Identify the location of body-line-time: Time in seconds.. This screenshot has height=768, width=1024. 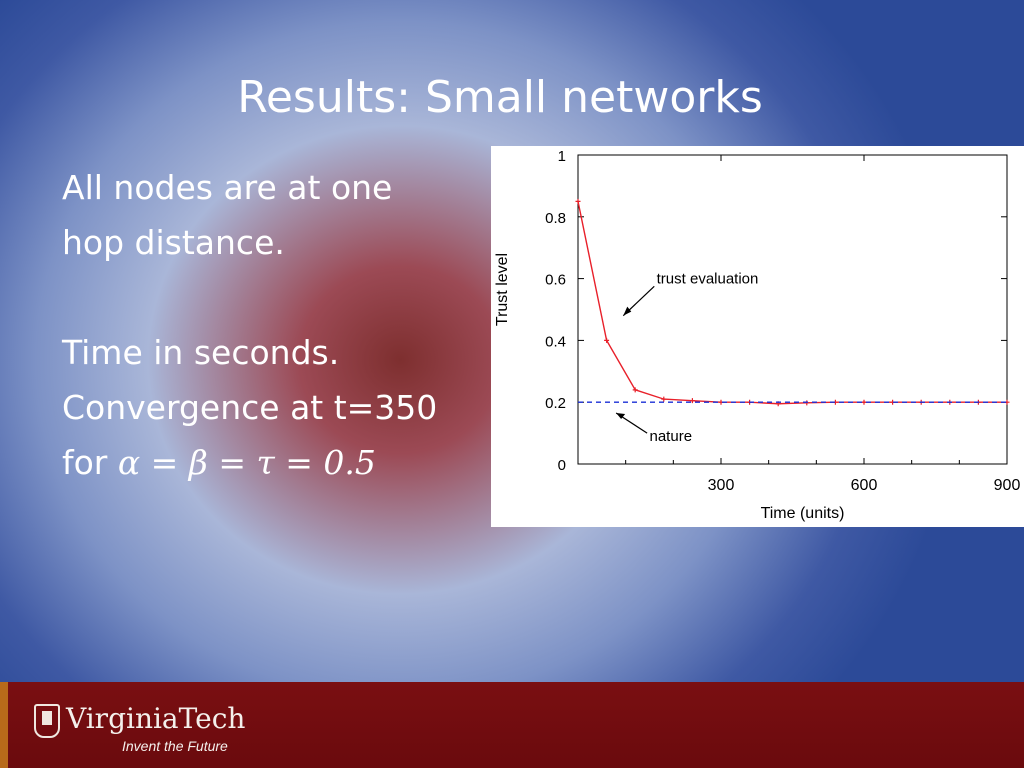
(201, 352).